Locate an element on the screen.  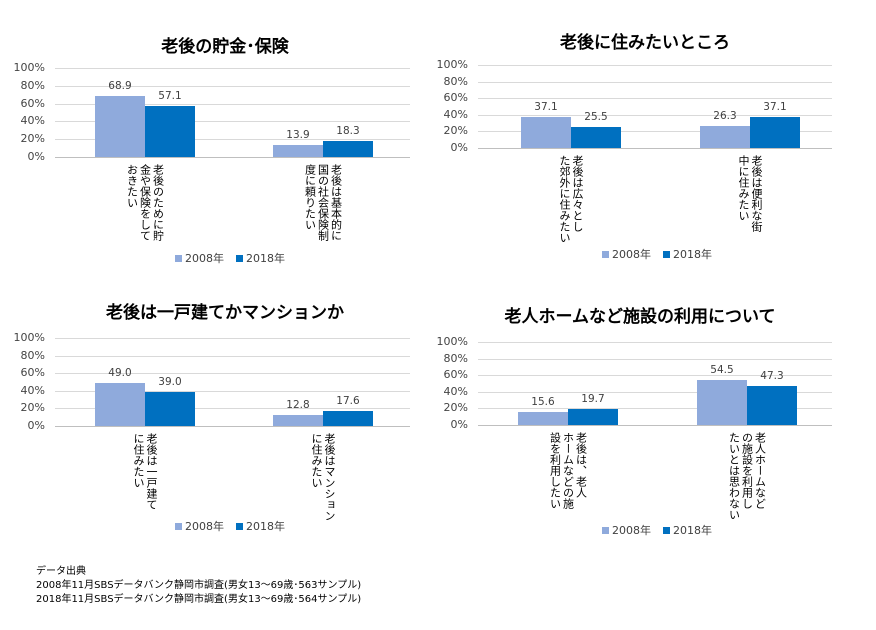
data-label: 19.7 is located at coordinates (593, 398).